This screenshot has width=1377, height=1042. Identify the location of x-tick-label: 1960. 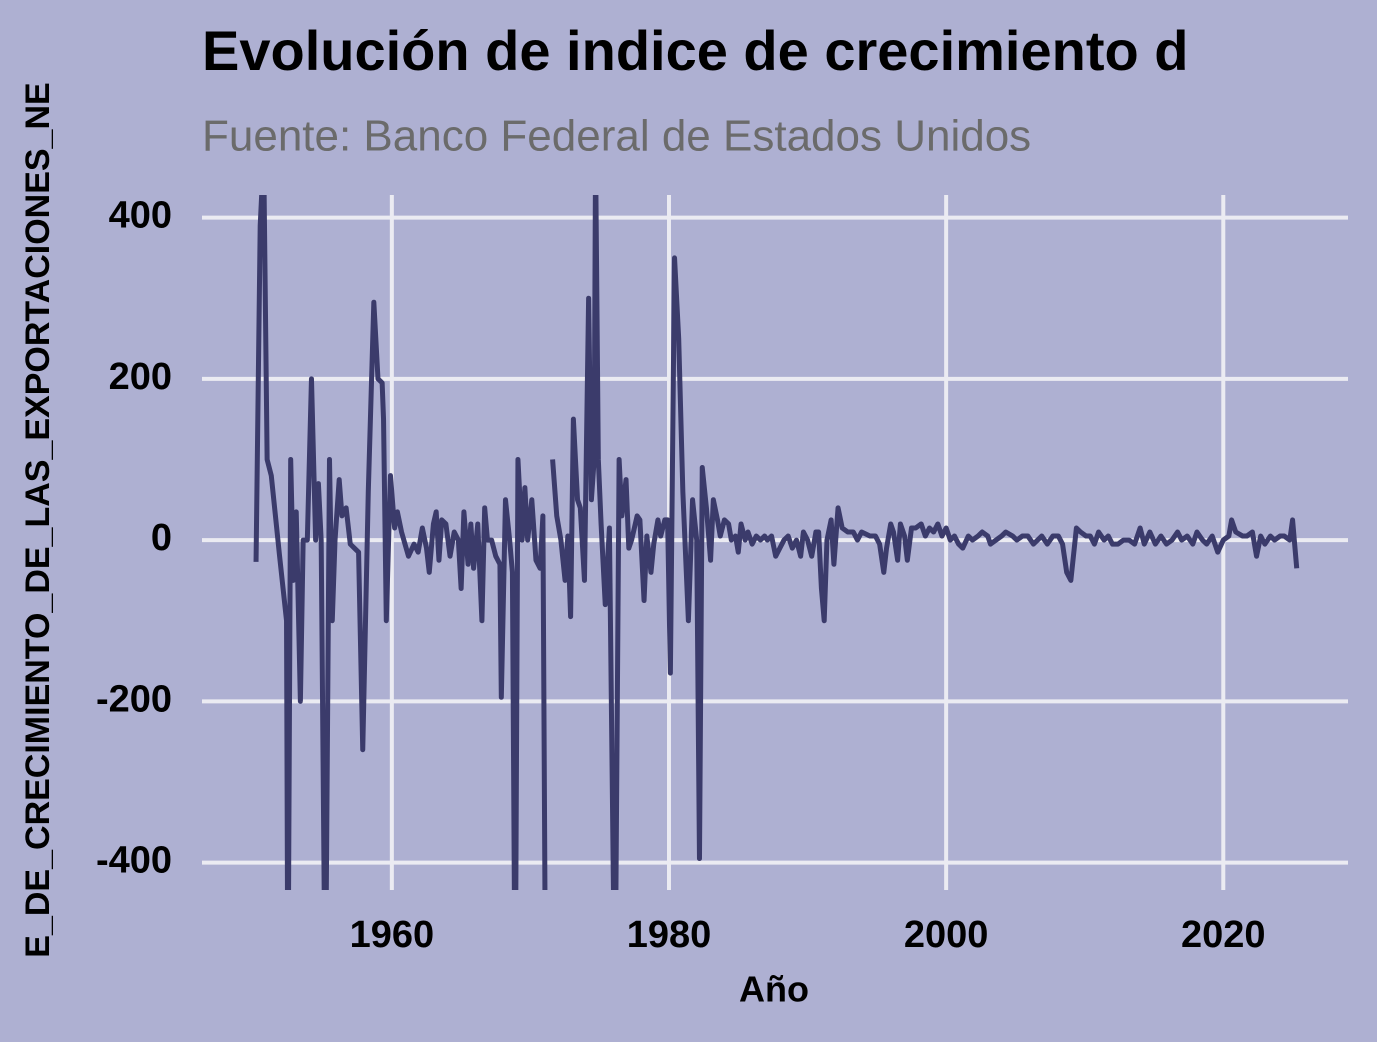
(392, 935).